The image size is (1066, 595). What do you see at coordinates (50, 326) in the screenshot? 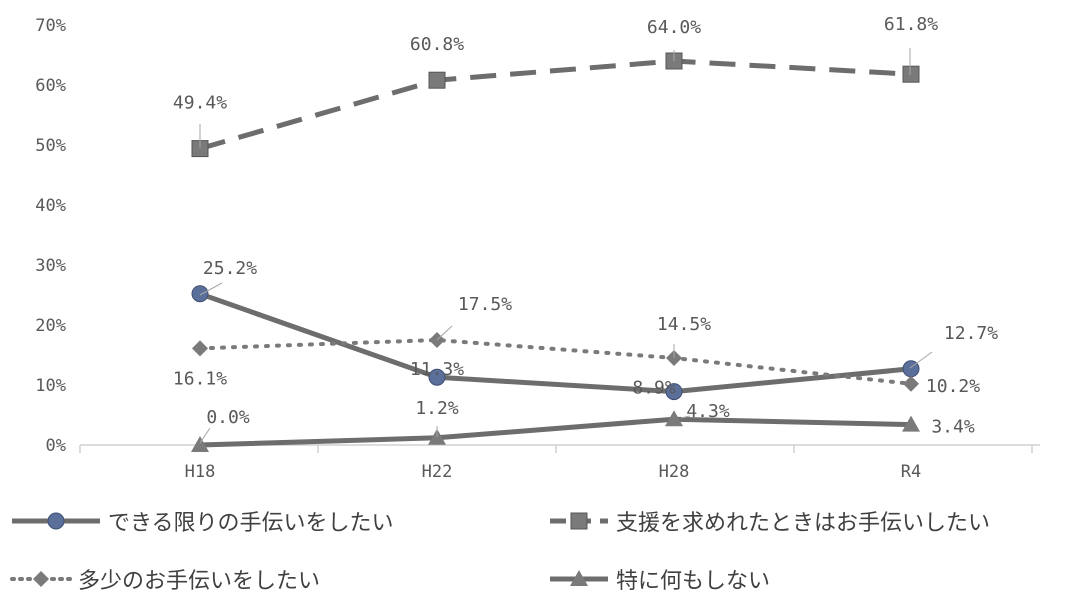
I see `y-tick-label: 20%` at bounding box center [50, 326].